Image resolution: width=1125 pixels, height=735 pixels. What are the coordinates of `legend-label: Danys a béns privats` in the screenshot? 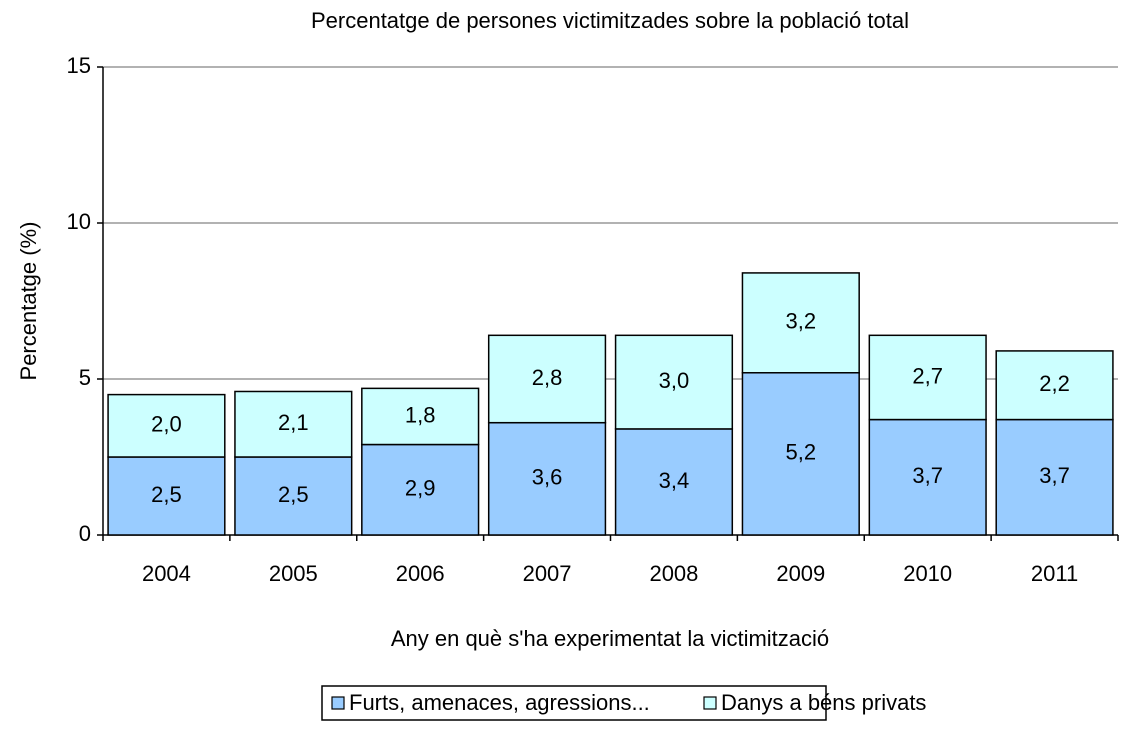 It's located at (823, 702).